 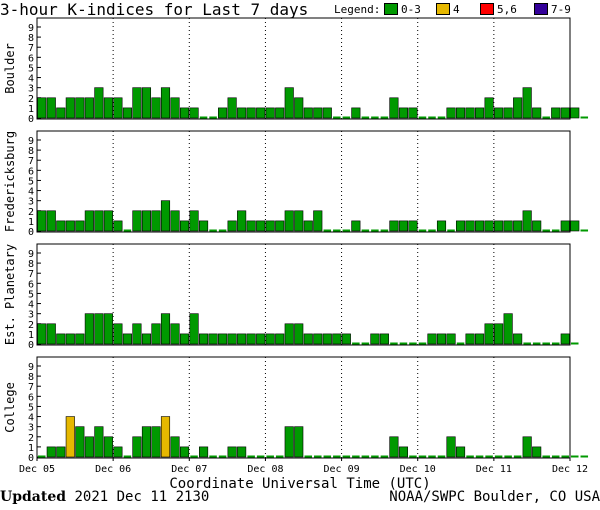 What do you see at coordinates (265, 469) in the screenshot?
I see `x-tick-label: Dec 08` at bounding box center [265, 469].